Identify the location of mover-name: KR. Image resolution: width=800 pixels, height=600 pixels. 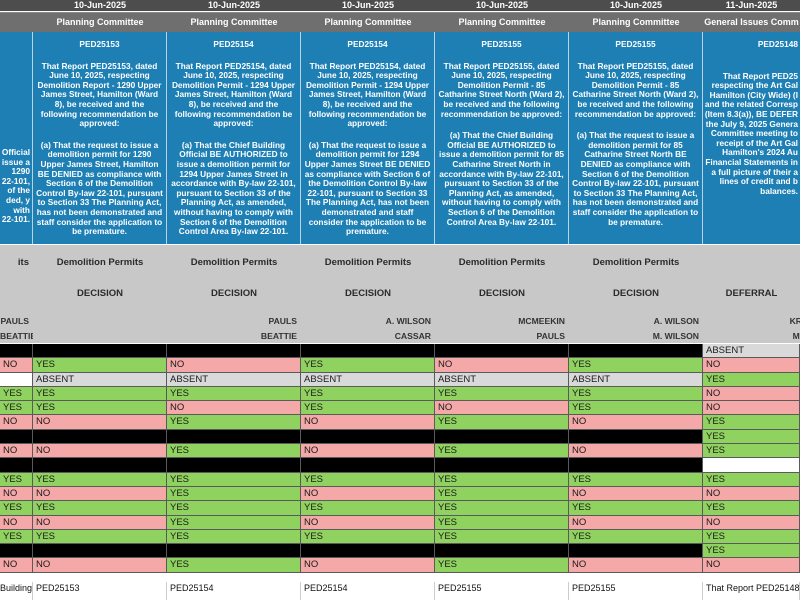
(794, 321).